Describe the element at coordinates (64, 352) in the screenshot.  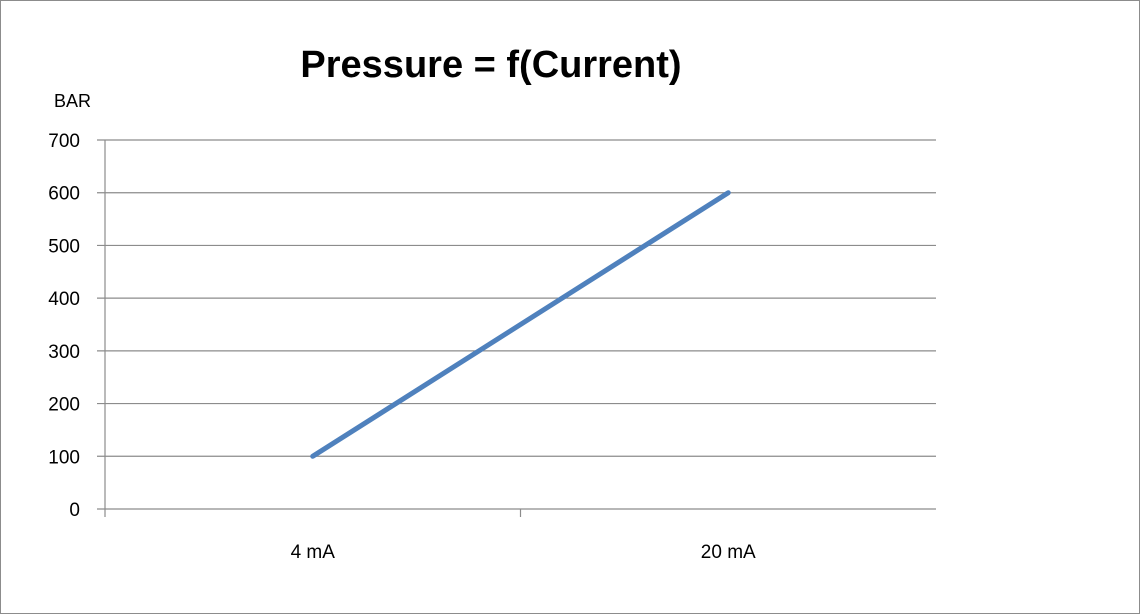
I see `y-tick-label: 300` at that location.